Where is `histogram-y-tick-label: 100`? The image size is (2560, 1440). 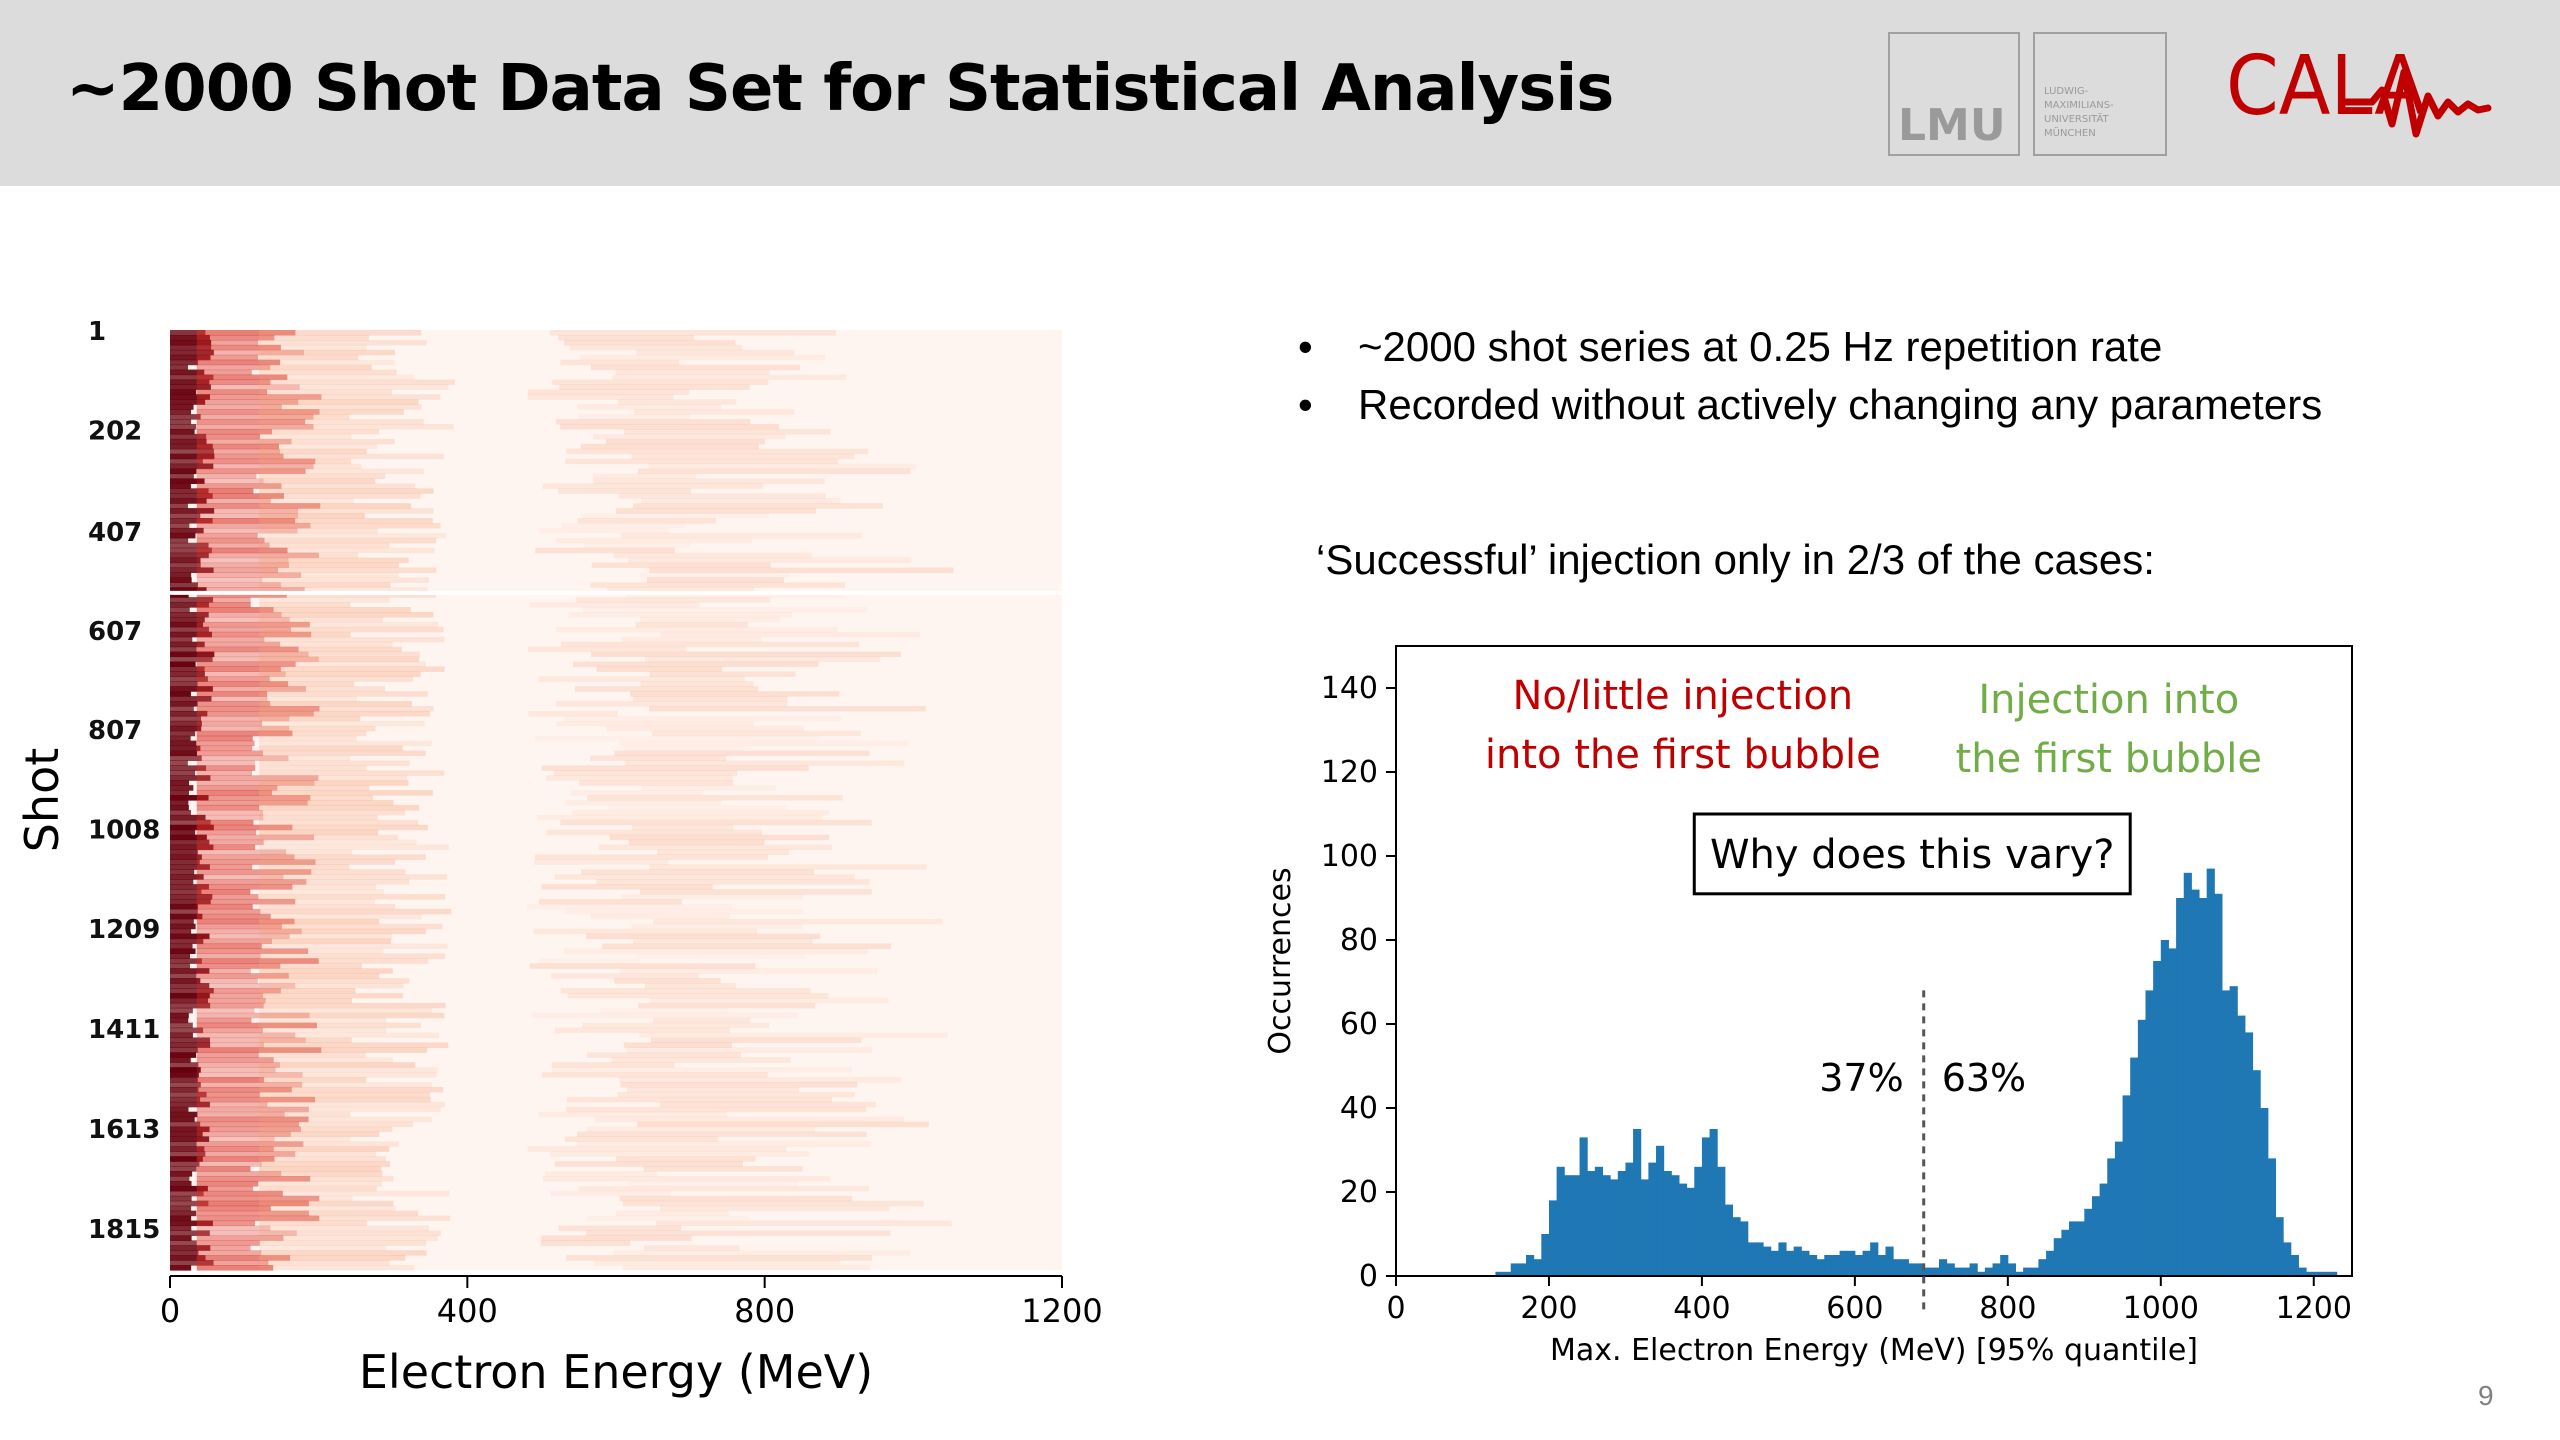 histogram-y-tick-label: 100 is located at coordinates (1349, 856).